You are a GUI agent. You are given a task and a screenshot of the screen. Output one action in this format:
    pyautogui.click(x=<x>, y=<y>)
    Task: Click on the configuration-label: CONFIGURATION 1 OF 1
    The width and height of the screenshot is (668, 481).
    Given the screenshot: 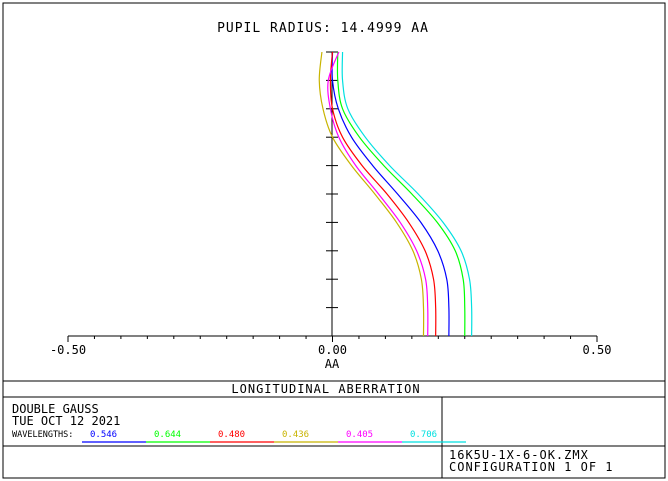 What is the action you would take?
    pyautogui.click(x=531, y=467)
    